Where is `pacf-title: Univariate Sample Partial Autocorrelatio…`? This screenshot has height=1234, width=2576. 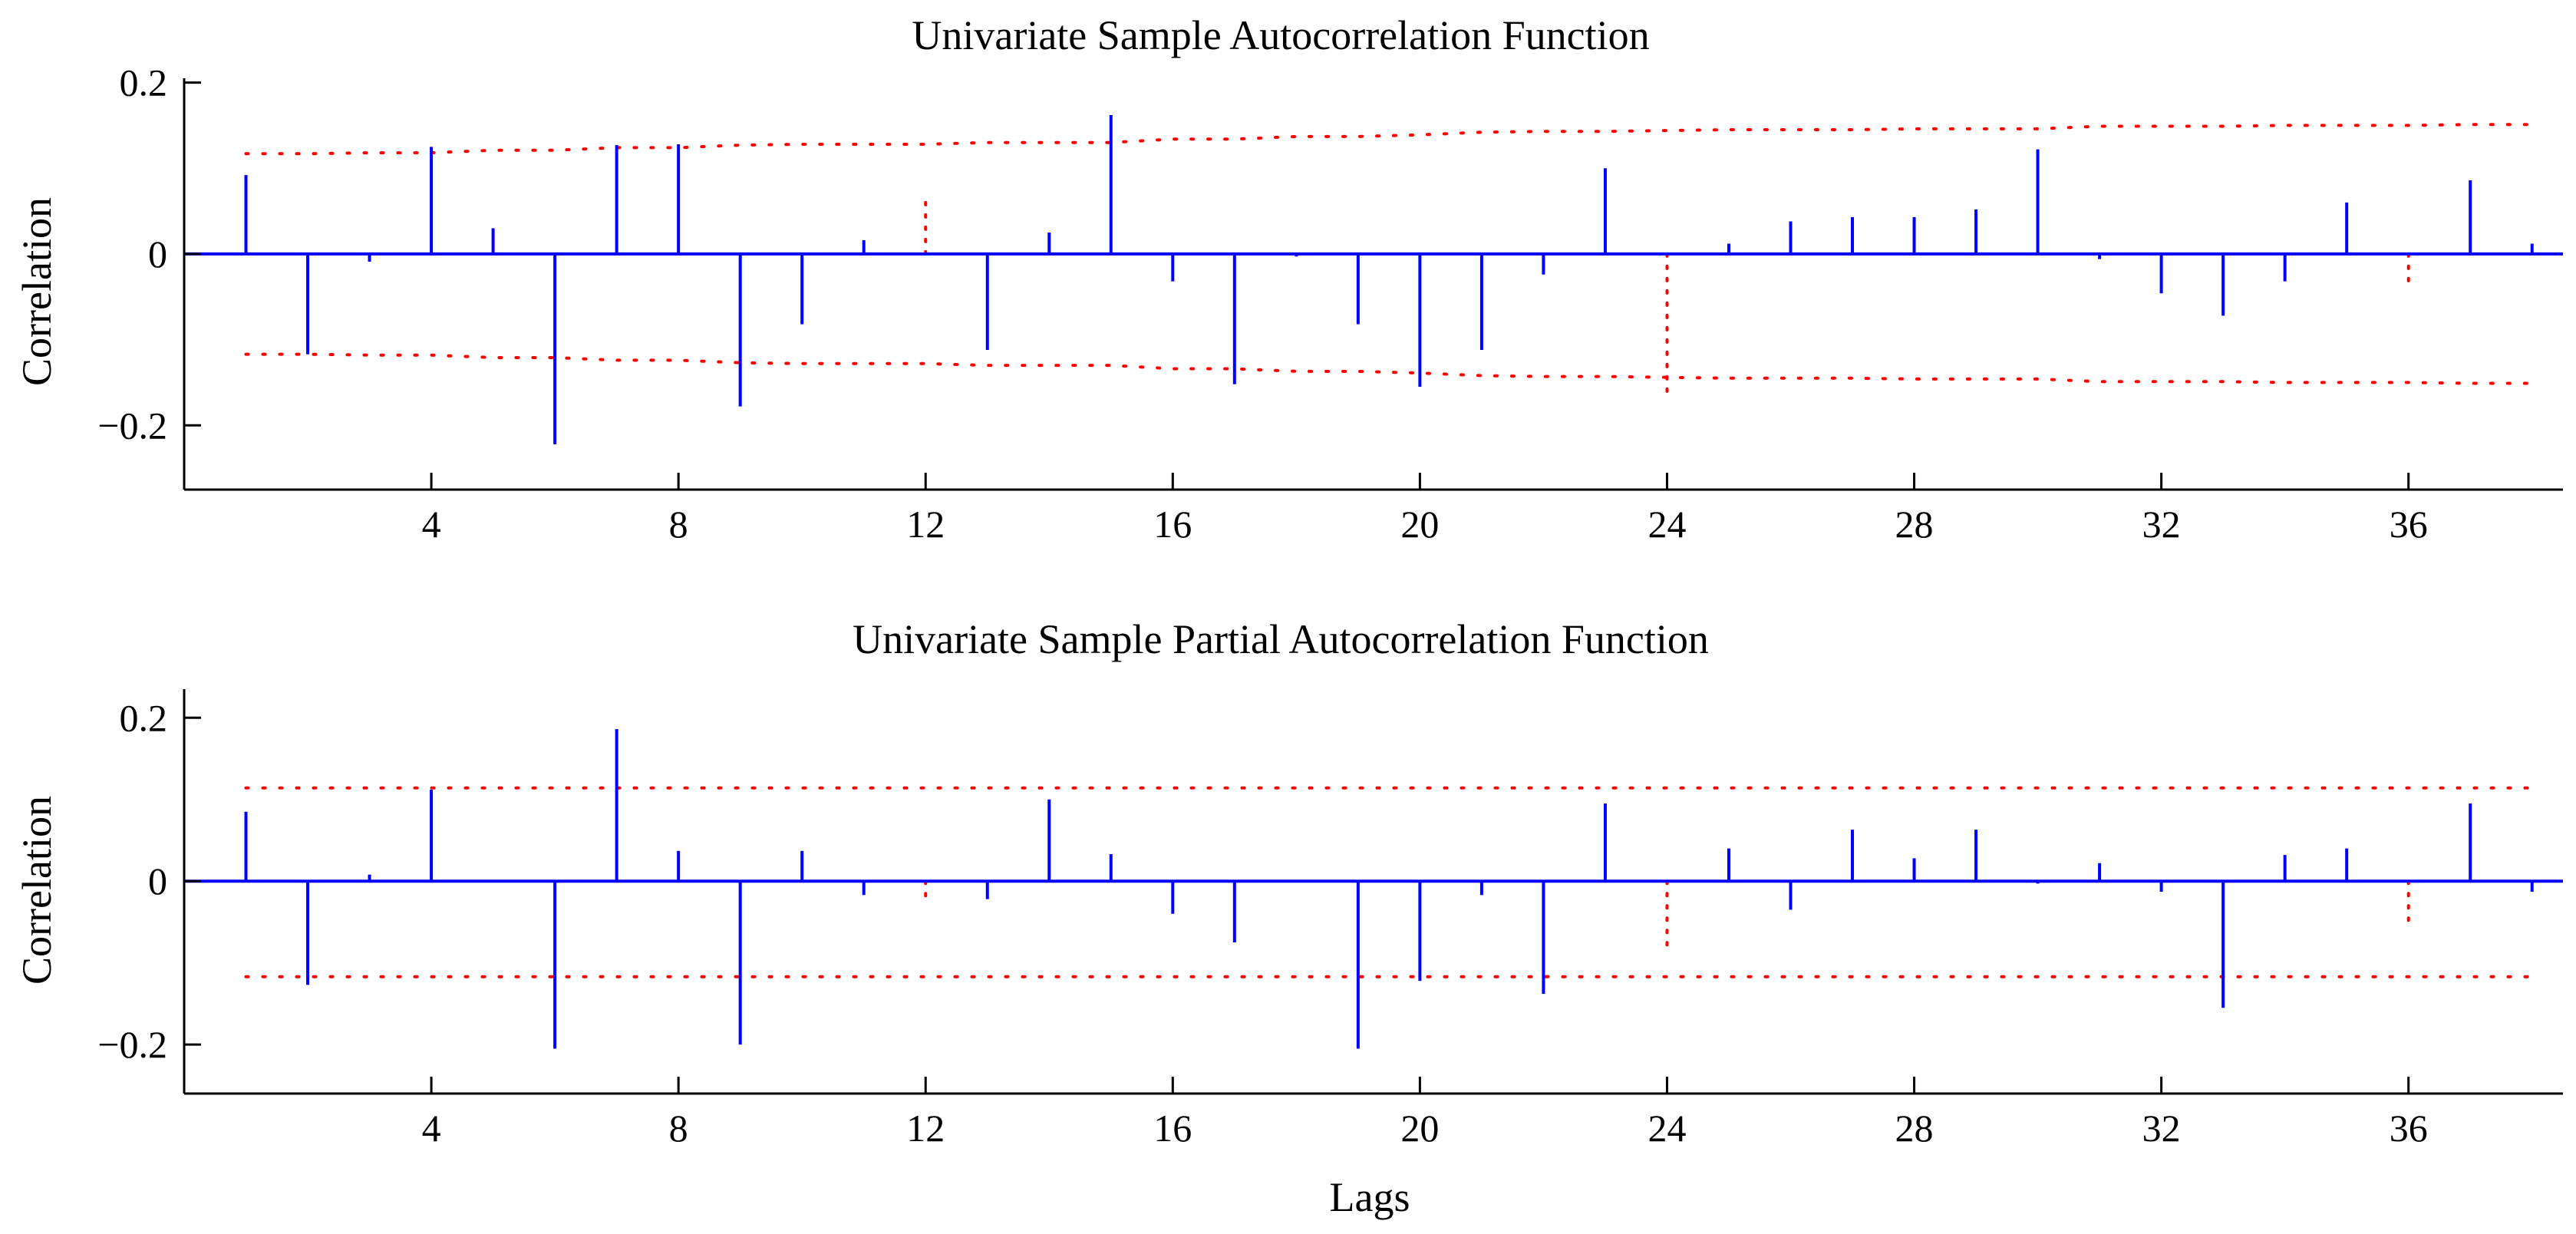
pacf-title: Univariate Sample Partial Autocorrelatio… is located at coordinates (1281, 639).